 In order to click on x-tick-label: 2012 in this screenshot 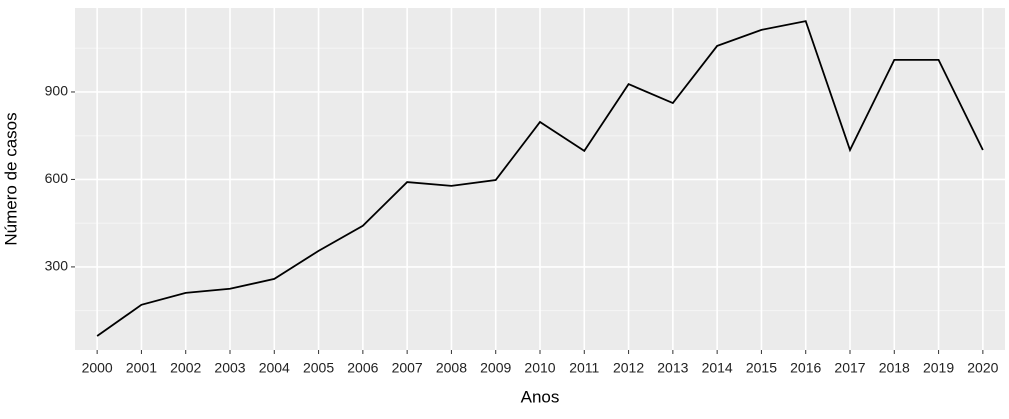, I will do `click(628, 368)`.